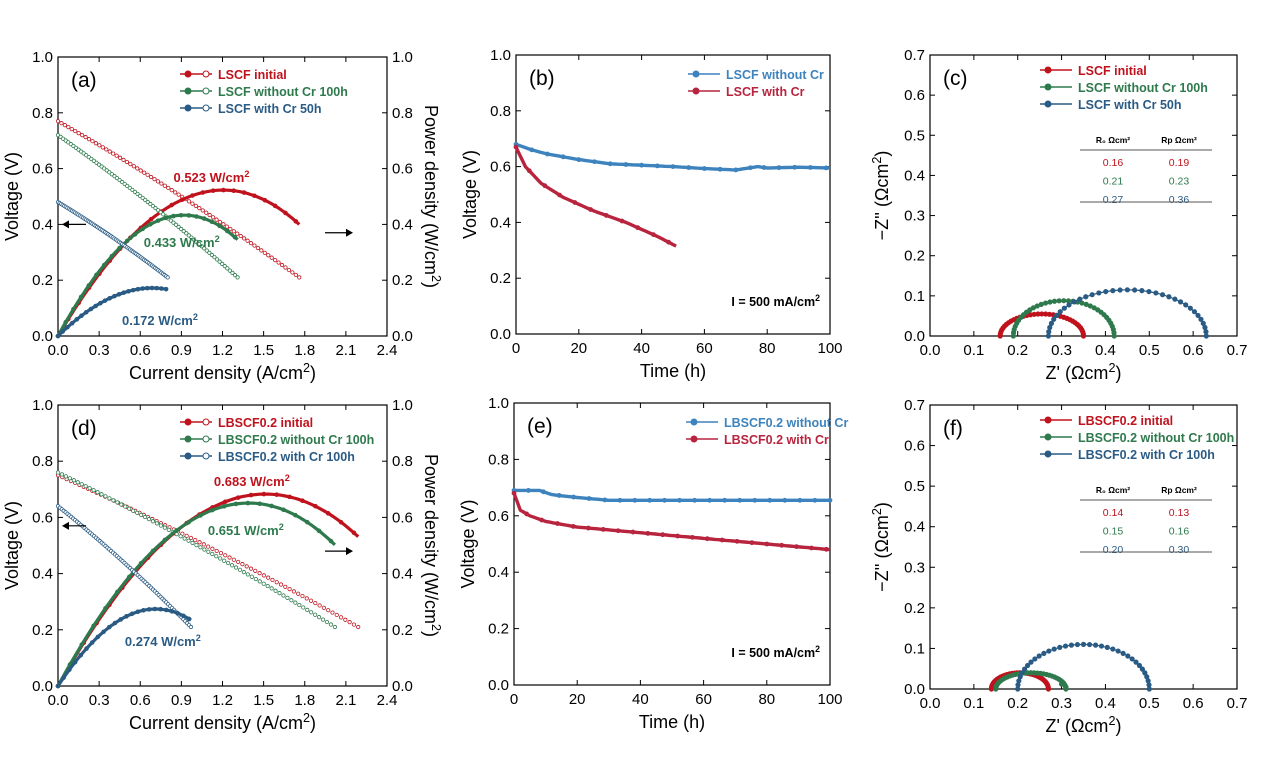  Describe the element at coordinates (1179, 182) in the screenshot. I see `table-cell: 0.23` at that location.